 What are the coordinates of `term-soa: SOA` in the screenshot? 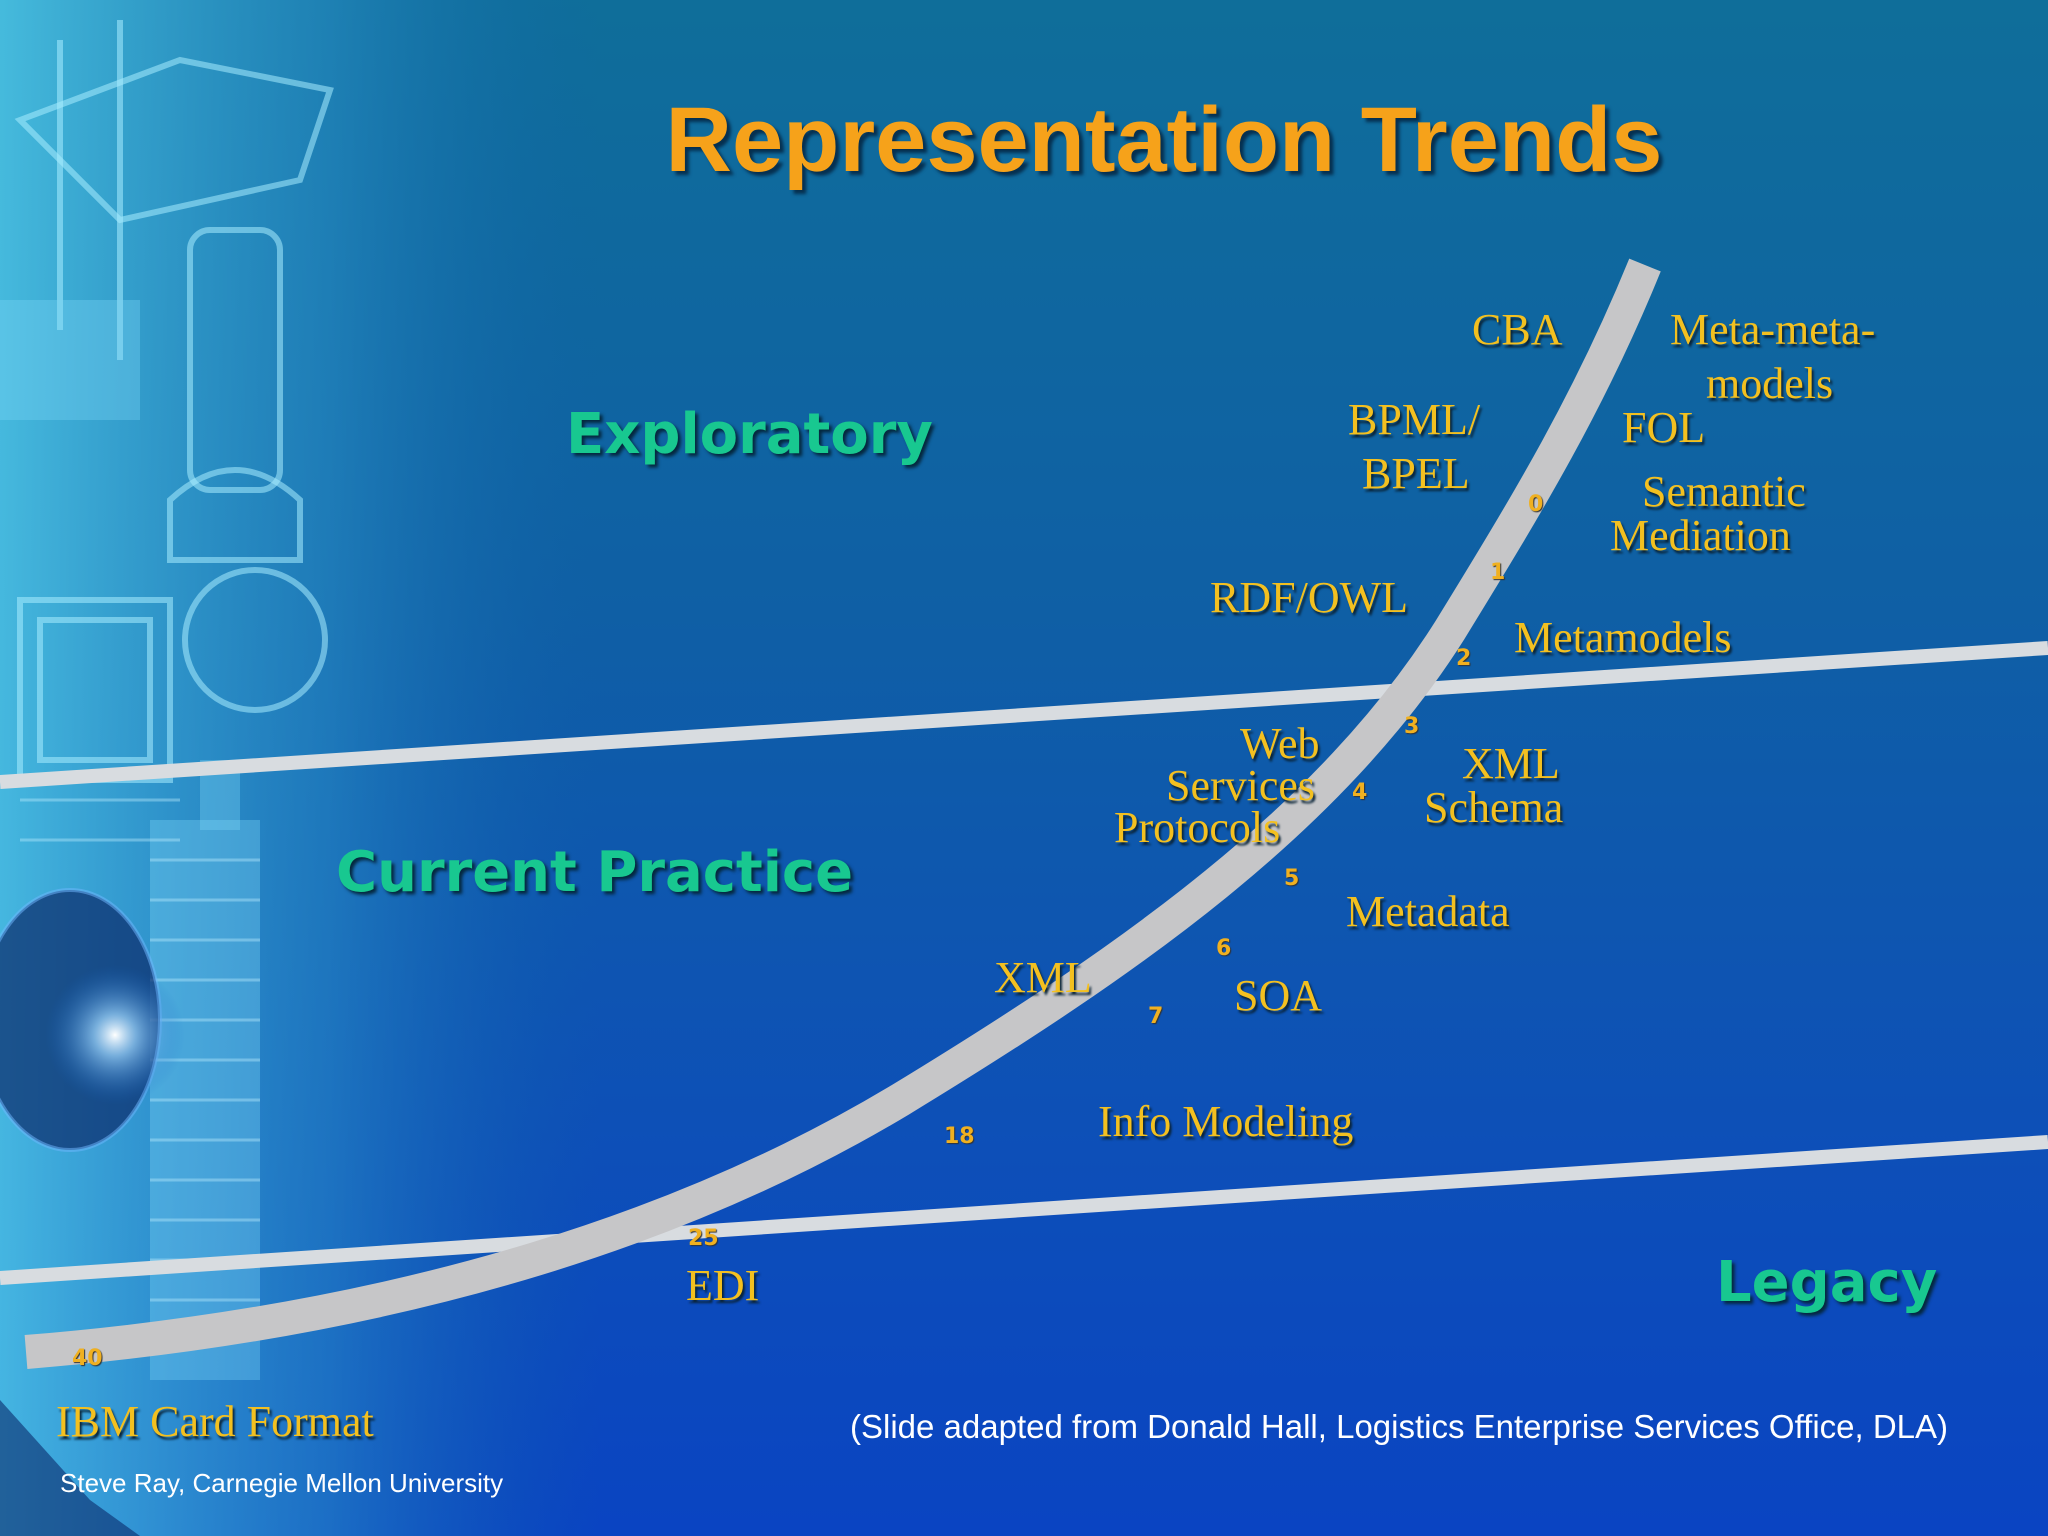 It's located at (1278, 995).